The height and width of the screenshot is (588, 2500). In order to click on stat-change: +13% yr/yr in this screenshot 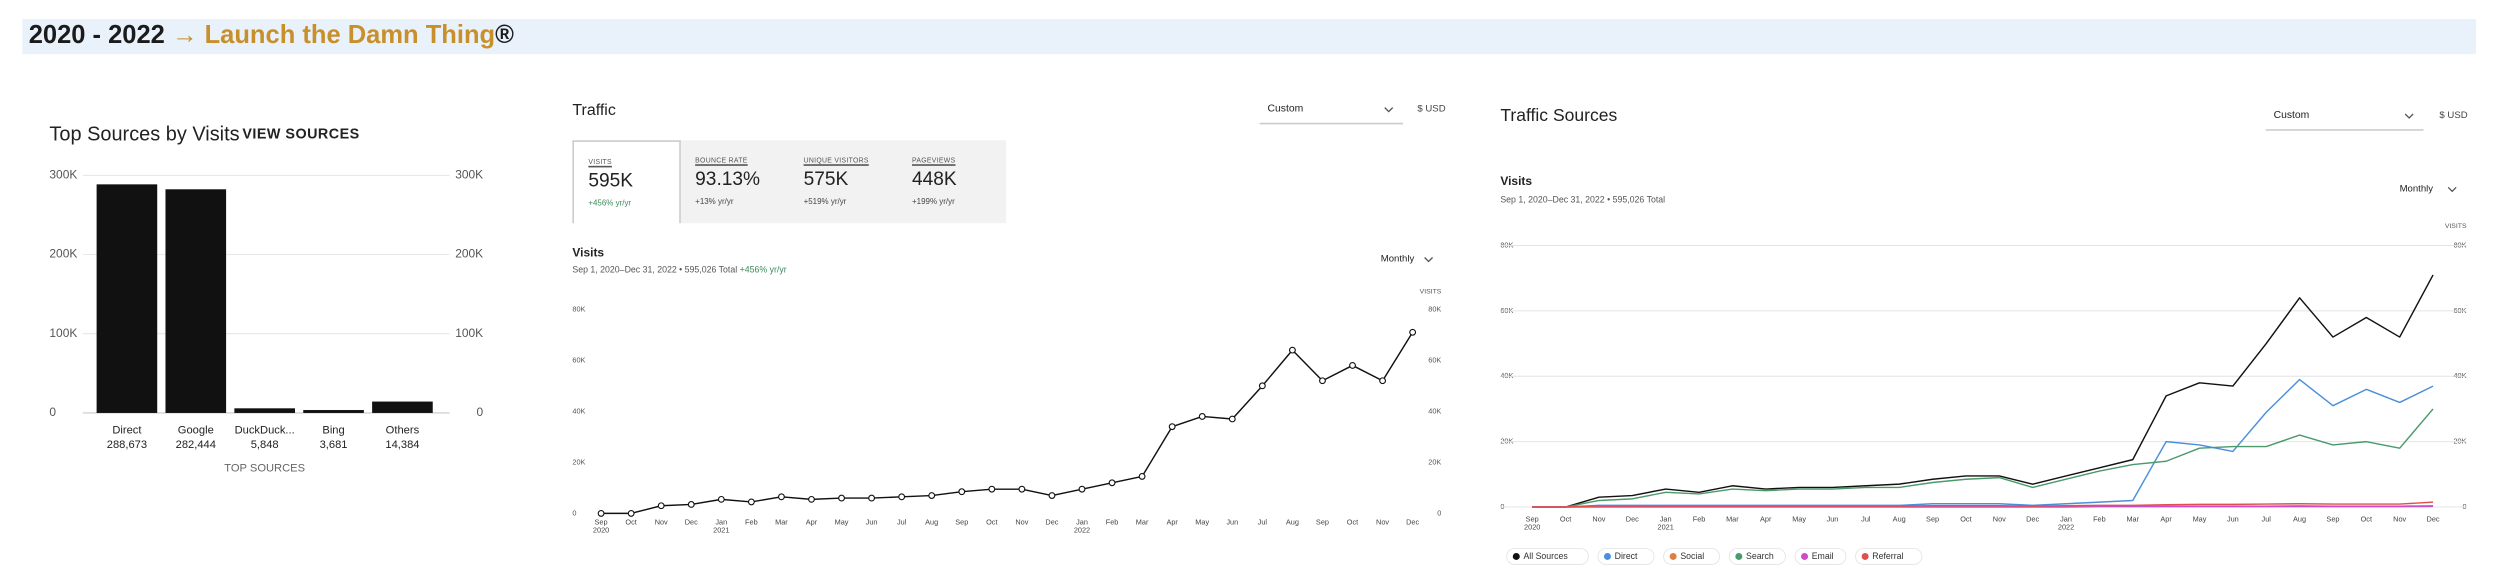, I will do `click(714, 202)`.